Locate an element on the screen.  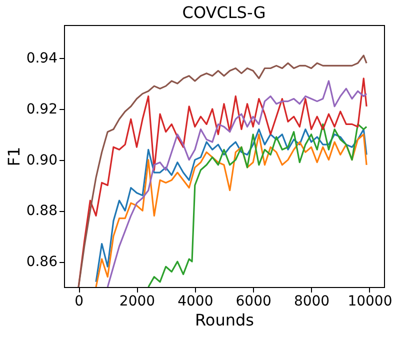
x-tick-label: 2000 is located at coordinates (137, 302).